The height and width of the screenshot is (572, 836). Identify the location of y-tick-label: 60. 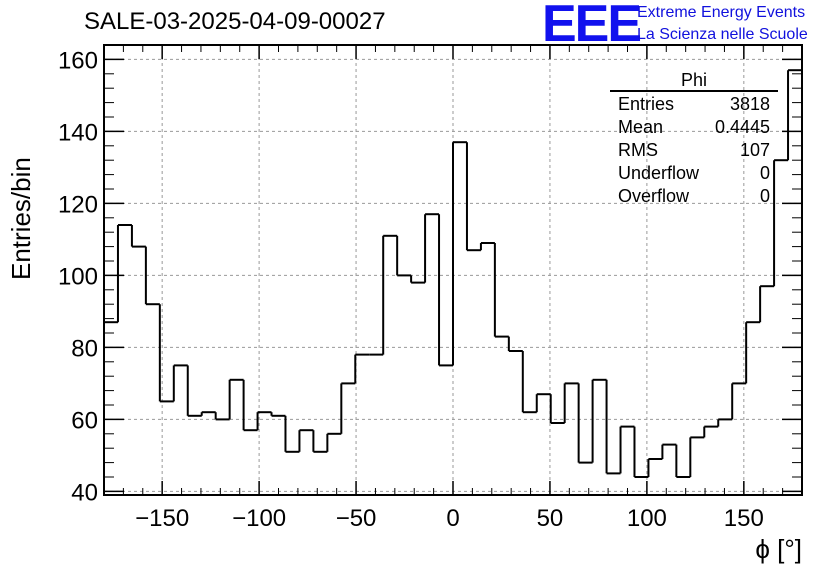
(84, 420).